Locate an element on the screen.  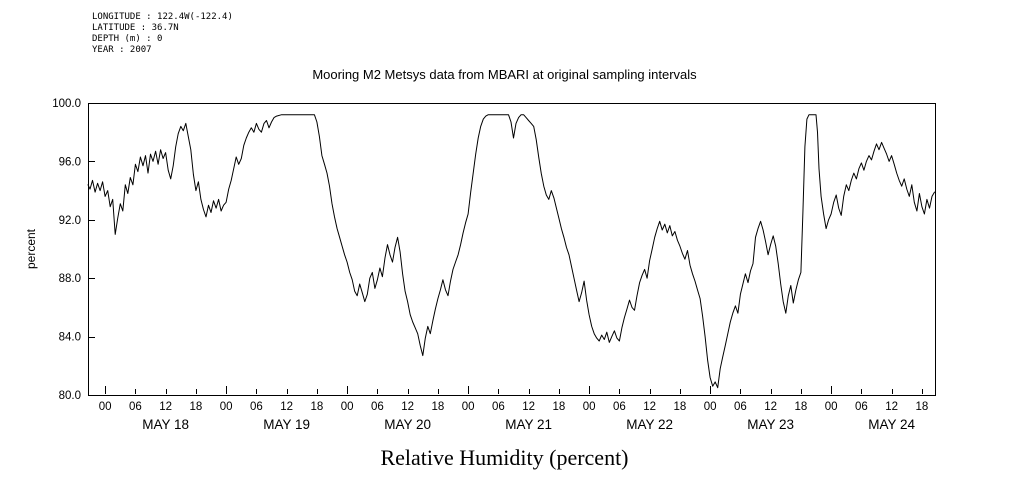
x-day-label: MAY 19 is located at coordinates (286, 424).